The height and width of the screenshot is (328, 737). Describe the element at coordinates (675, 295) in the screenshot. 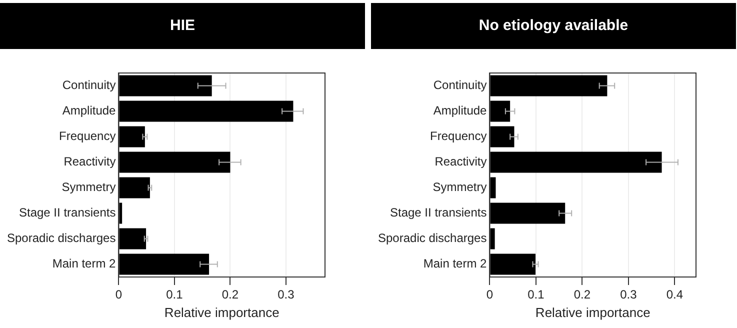

I see `x-tick-label: 0.4` at that location.